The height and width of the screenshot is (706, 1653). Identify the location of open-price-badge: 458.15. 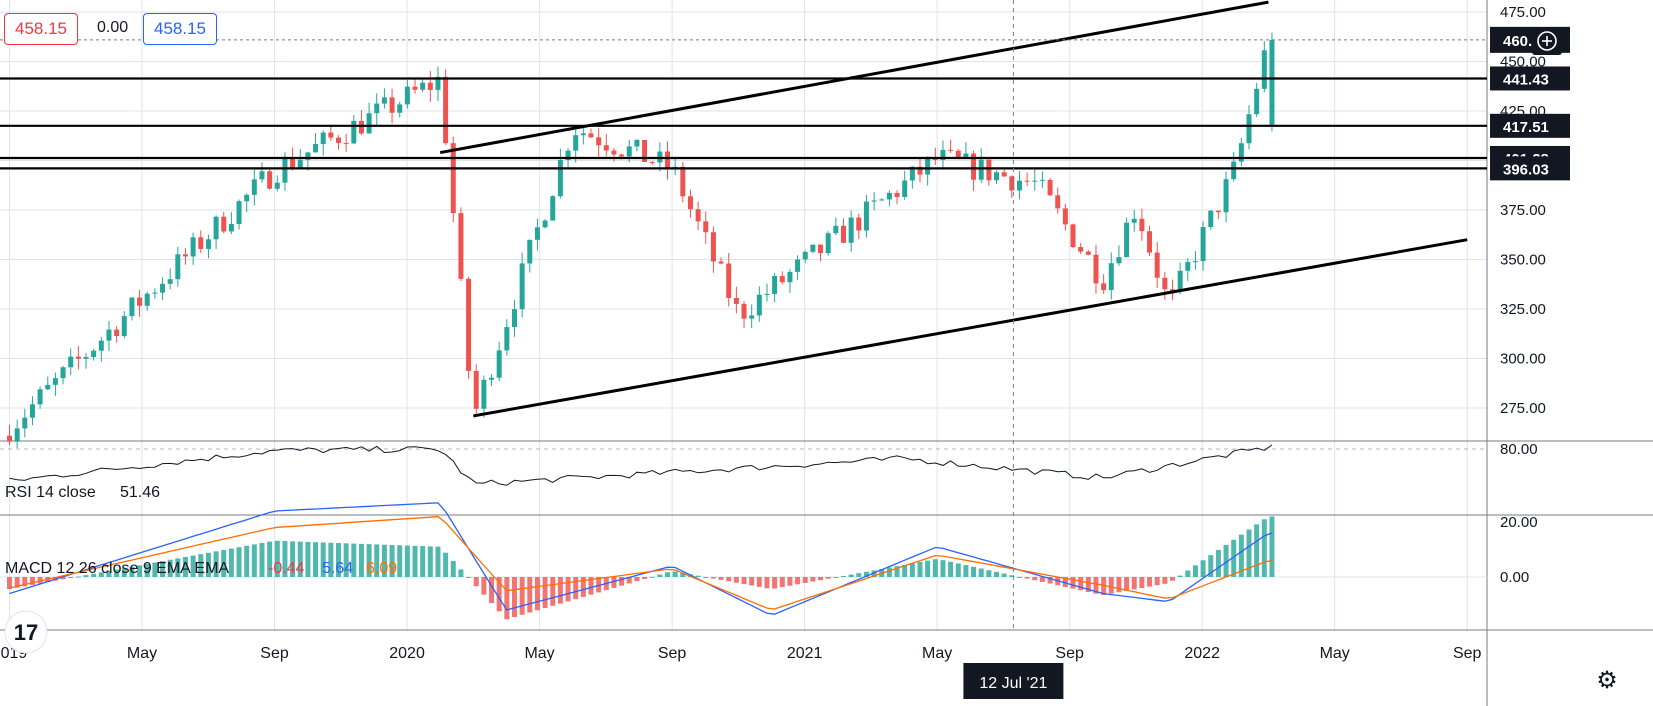
(41, 29).